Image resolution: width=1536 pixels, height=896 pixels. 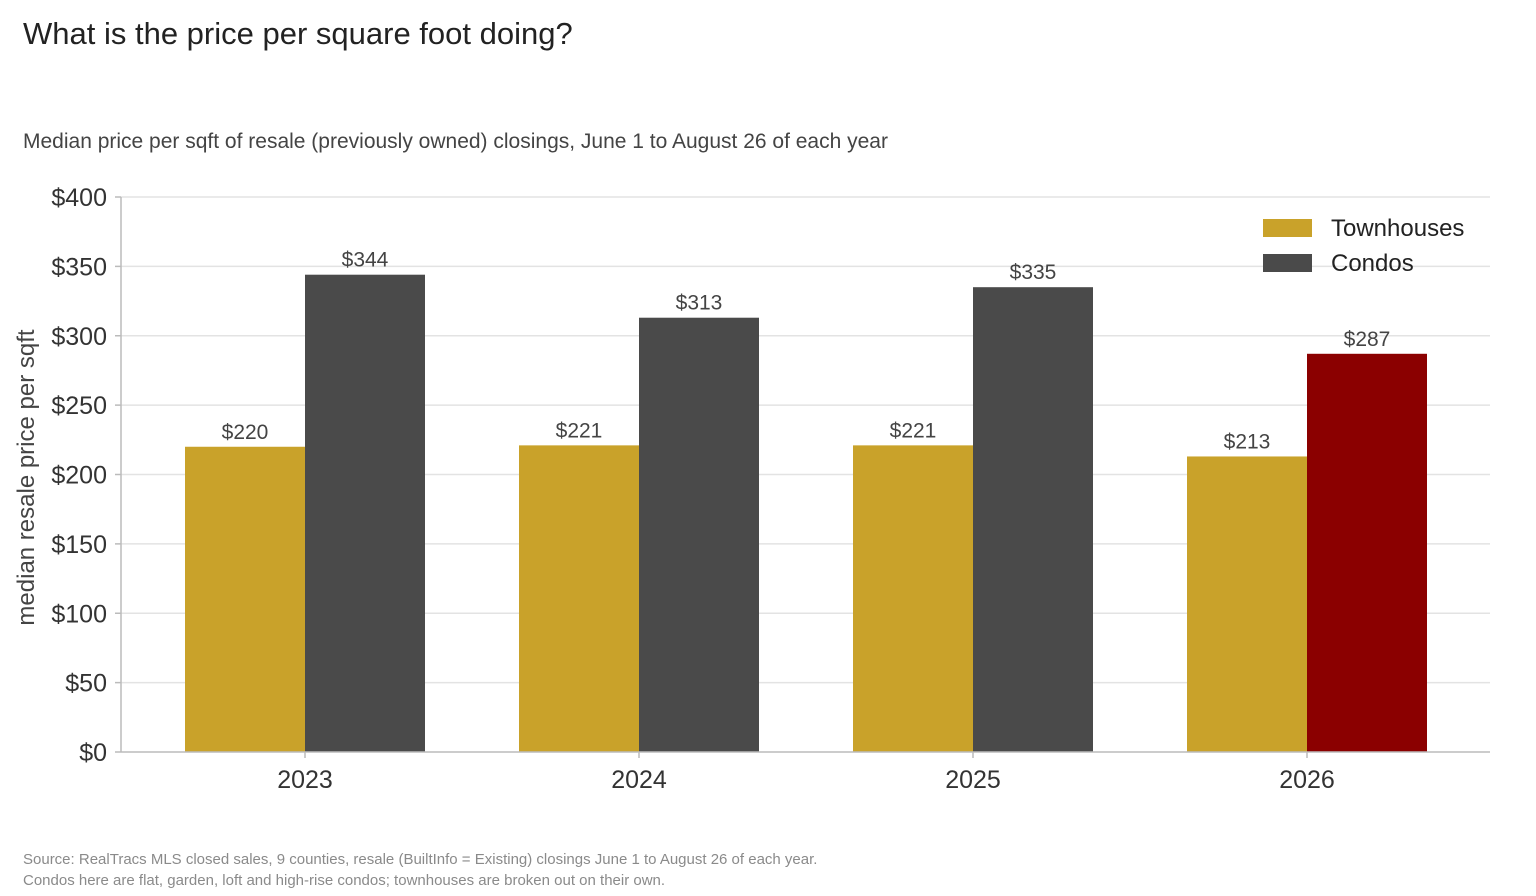 I want to click on townhouses-value-label-2023: $220, so click(x=245, y=432).